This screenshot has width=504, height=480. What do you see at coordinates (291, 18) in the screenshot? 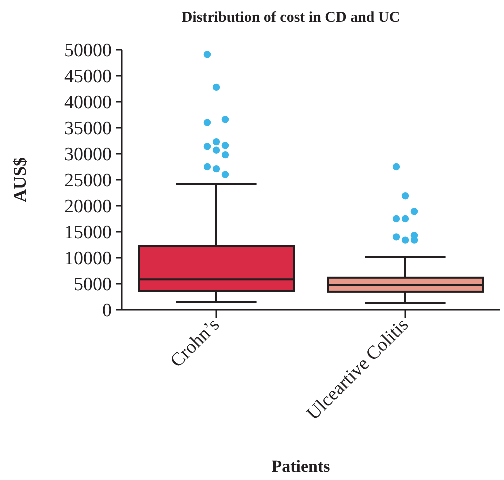
I see `chart-title: Distribution of cost in CD and UC` at bounding box center [291, 18].